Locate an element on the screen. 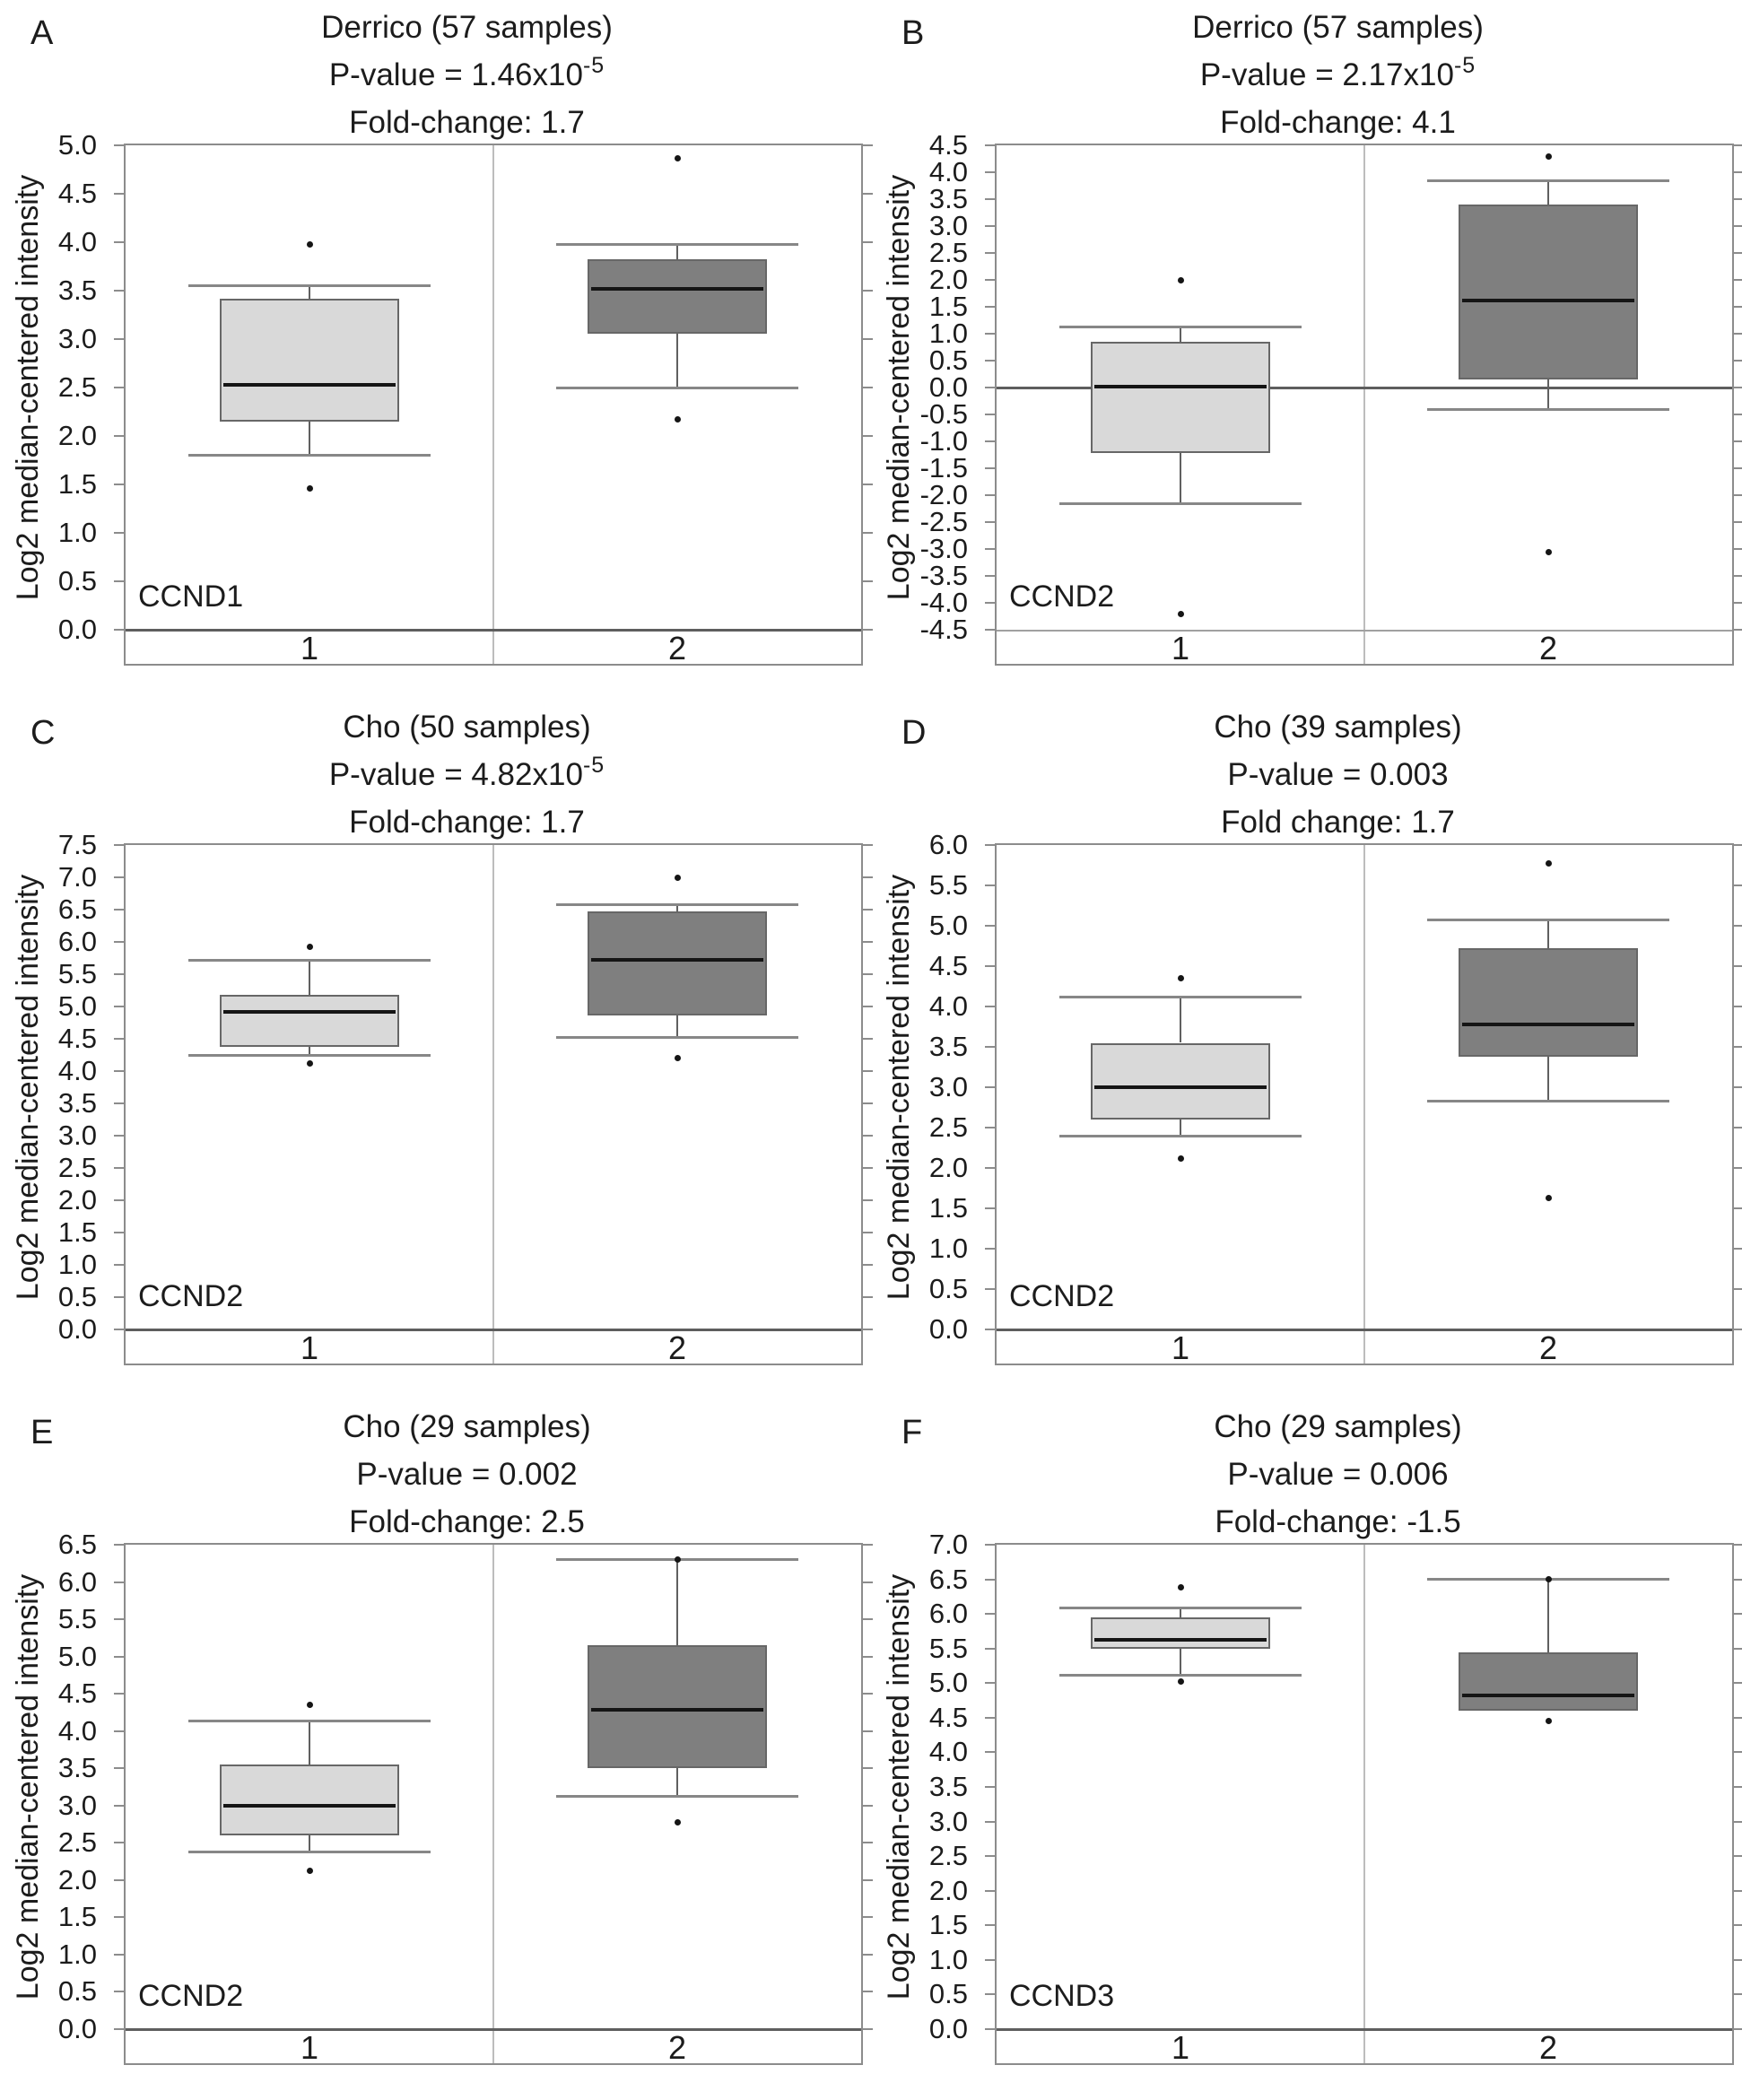 Image resolution: width=1742 pixels, height=2100 pixels. panel-pvalue: P-value = 1.46x10-5 is located at coordinates (467, 75).